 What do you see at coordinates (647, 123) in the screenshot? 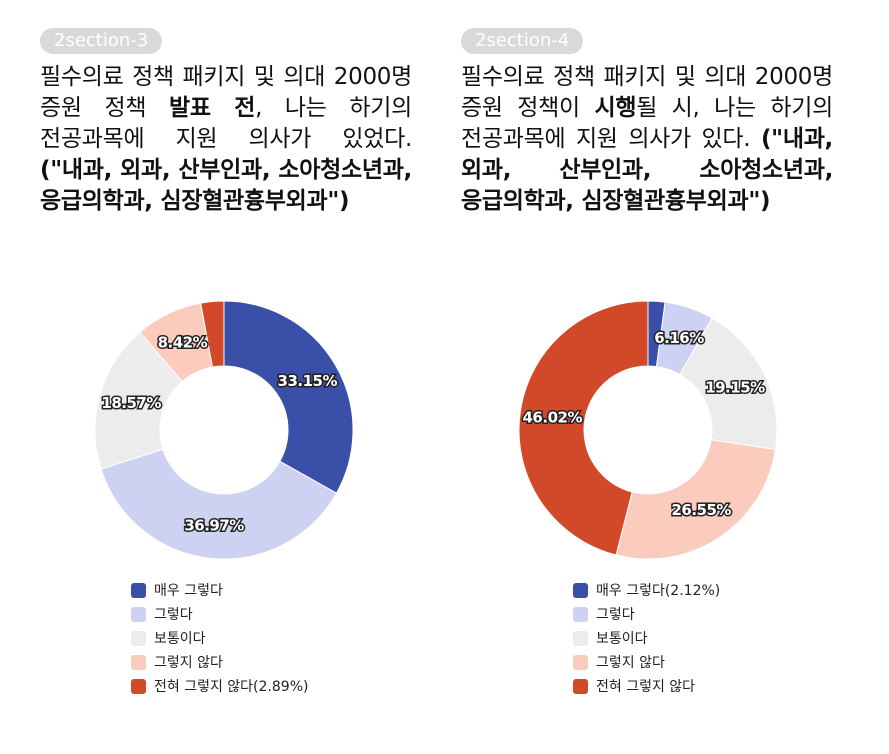
I see `question-part-2: 될 시, 나는 하기의 전공과목에 지원 의사가 있다.` at bounding box center [647, 123].